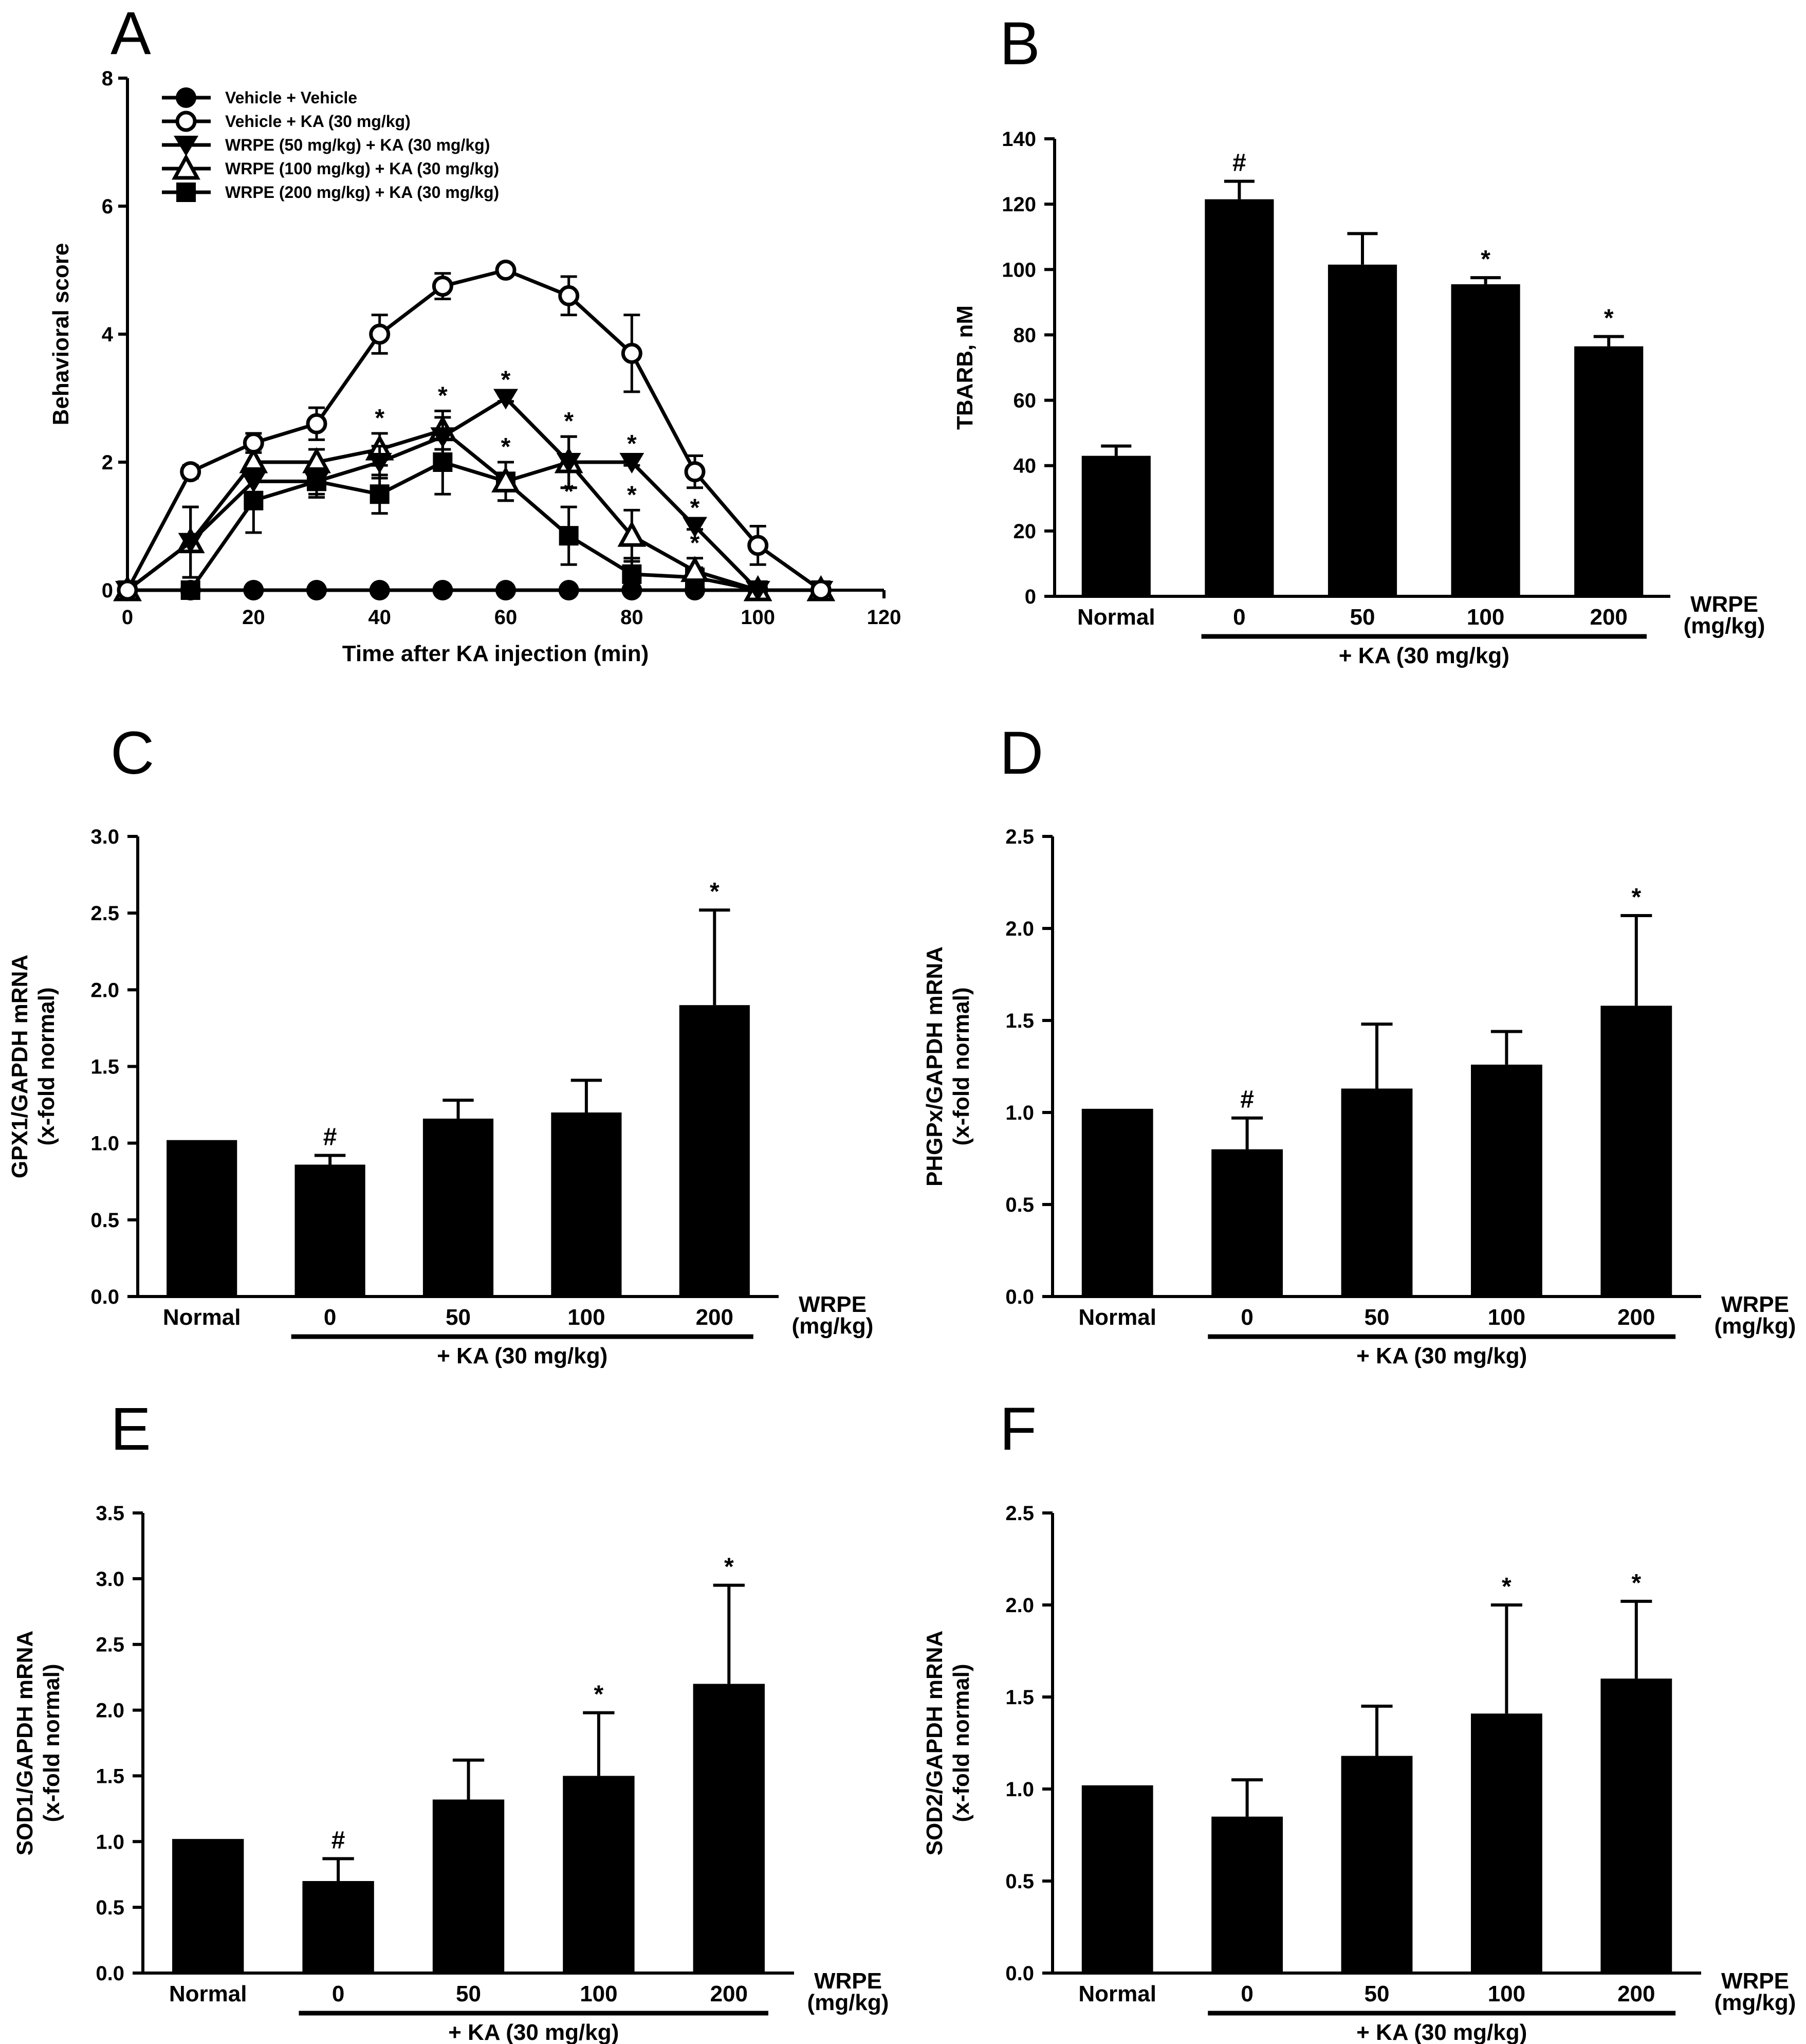  What do you see at coordinates (379, 617) in the screenshot?
I see `x-tick-label: 40` at bounding box center [379, 617].